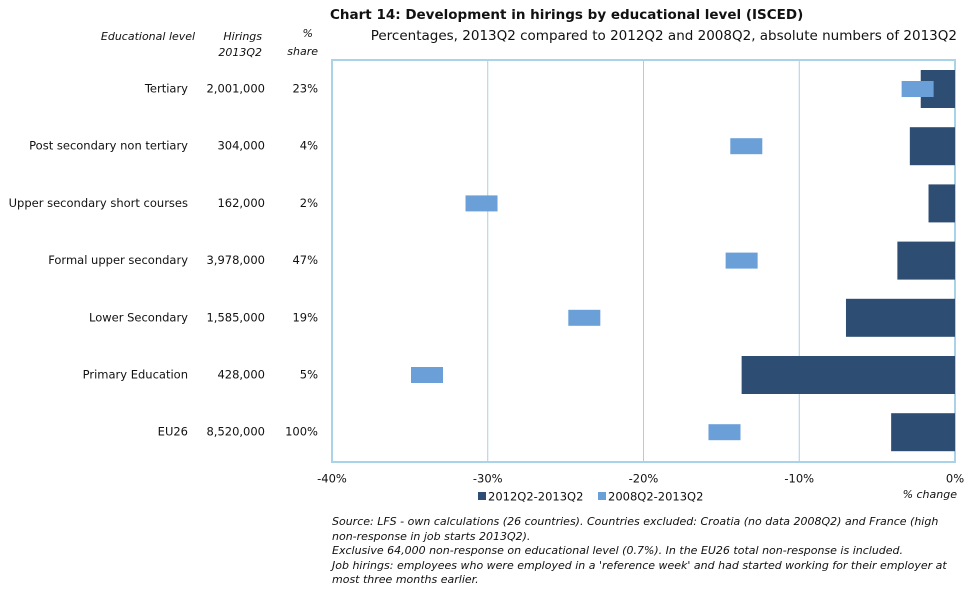 This screenshot has height=598, width=964. What do you see at coordinates (309, 375) in the screenshot?
I see `share-value: 5%` at bounding box center [309, 375].